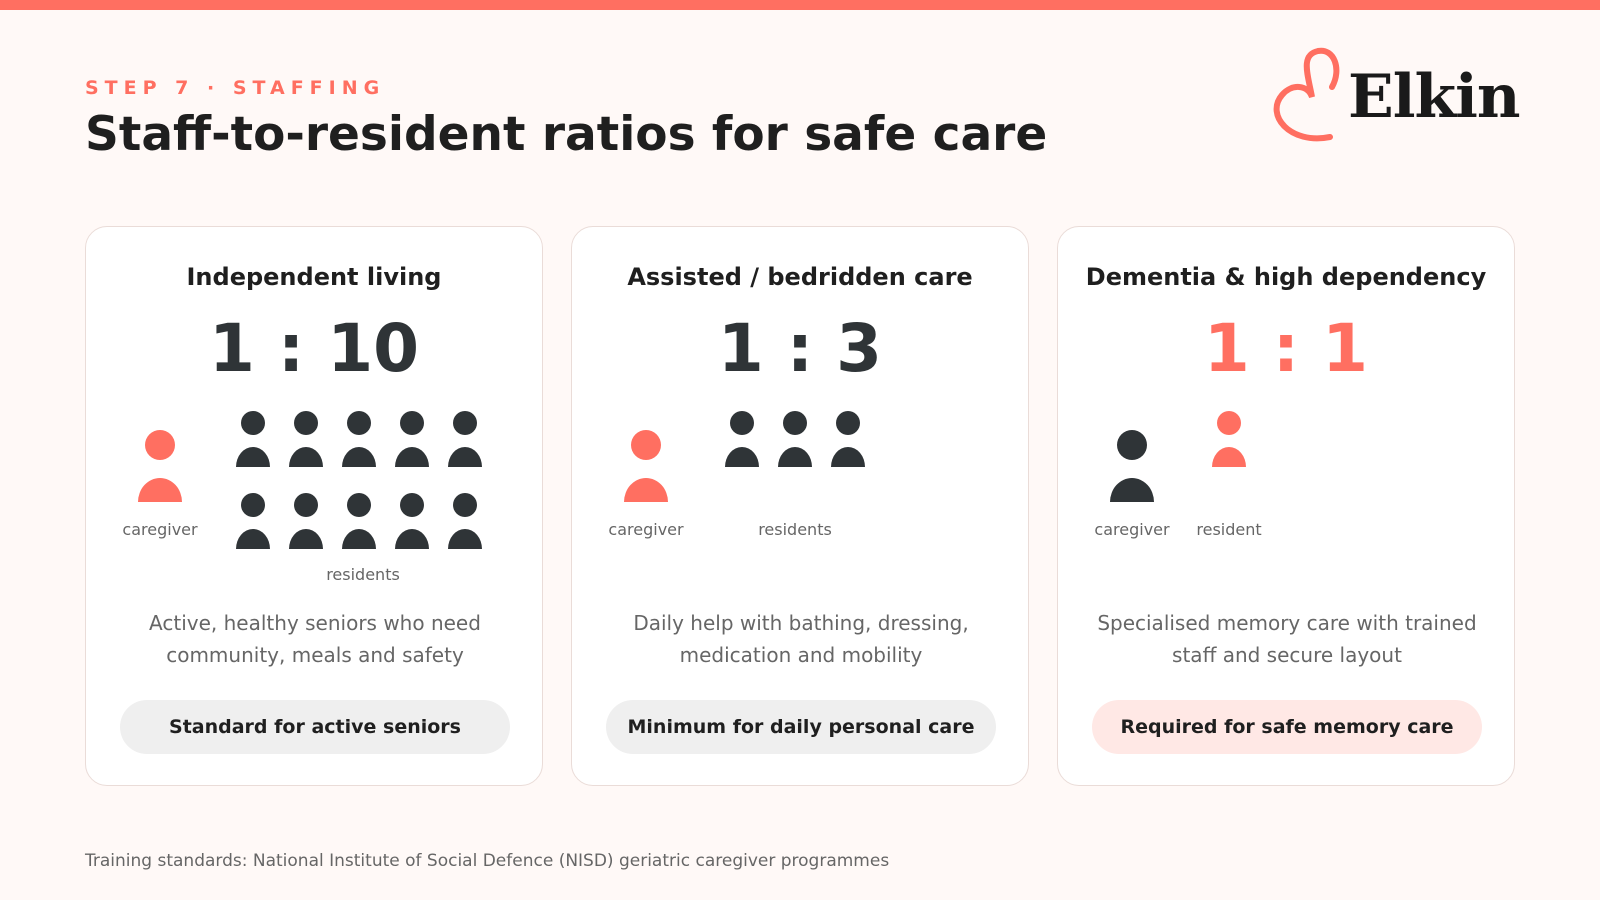  What do you see at coordinates (800, 277) in the screenshot?
I see `card-title: Assisted / bedridden care` at bounding box center [800, 277].